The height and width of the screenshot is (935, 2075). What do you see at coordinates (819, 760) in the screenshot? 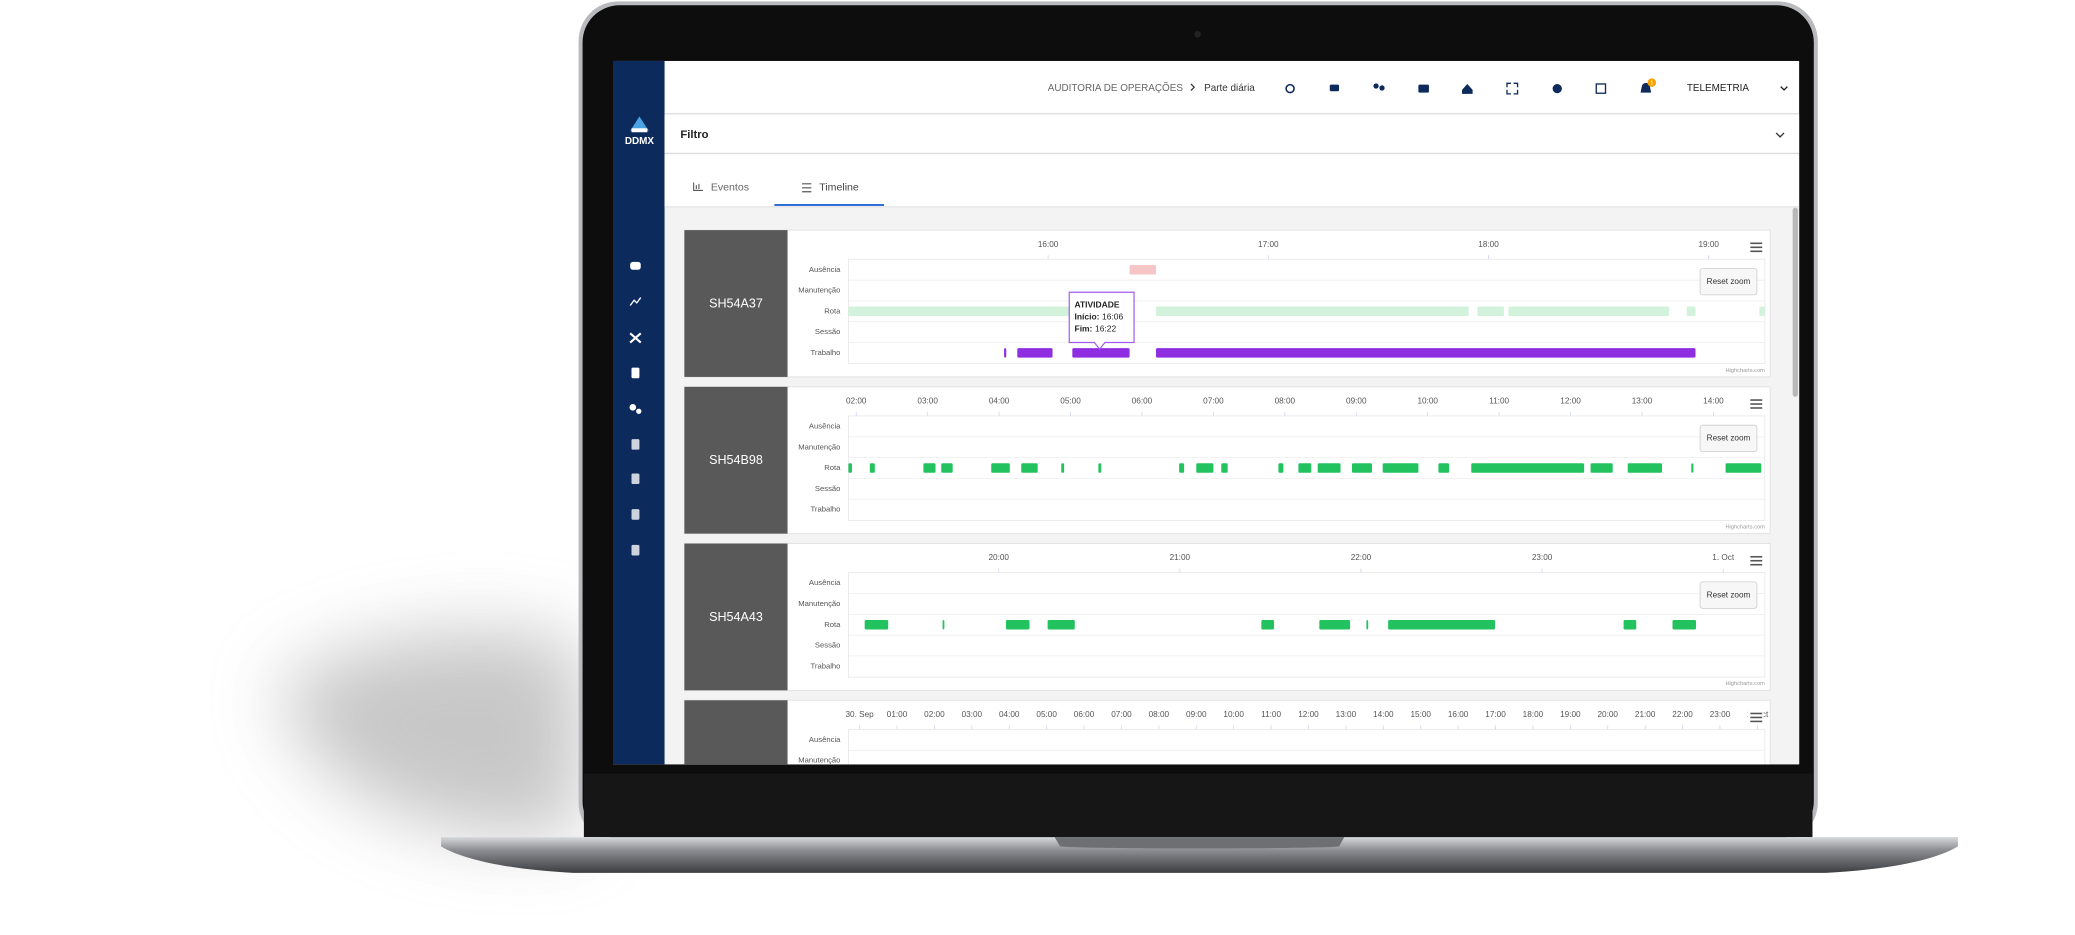
I see `row-label: Manutenção` at bounding box center [819, 760].